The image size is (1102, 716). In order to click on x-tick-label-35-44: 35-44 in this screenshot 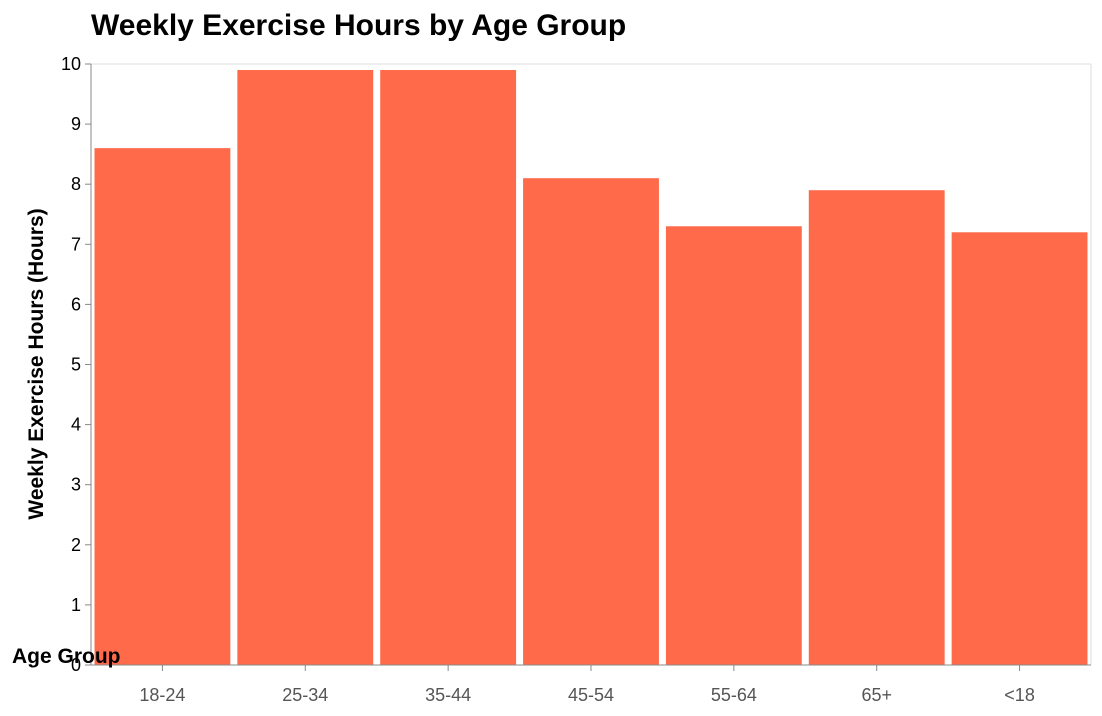, I will do `click(448, 695)`.